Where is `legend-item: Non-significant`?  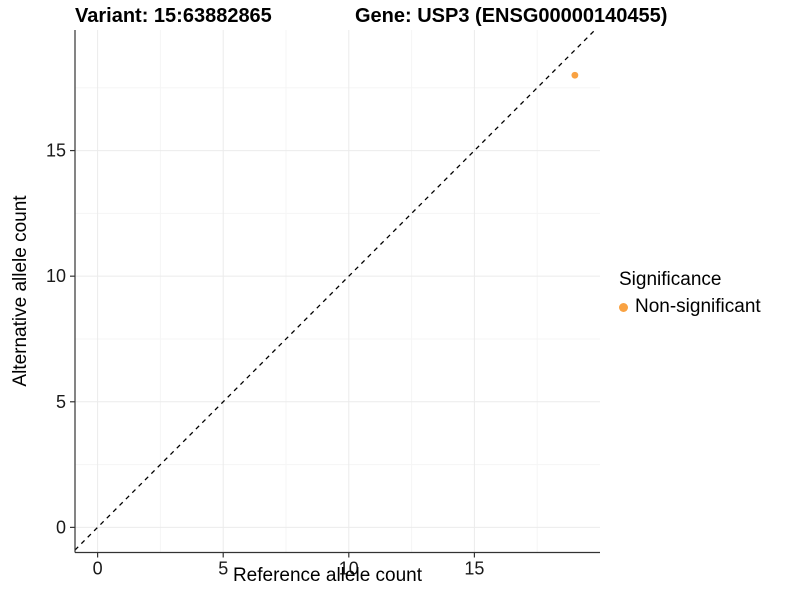 legend-item: Non-significant is located at coordinates (690, 307).